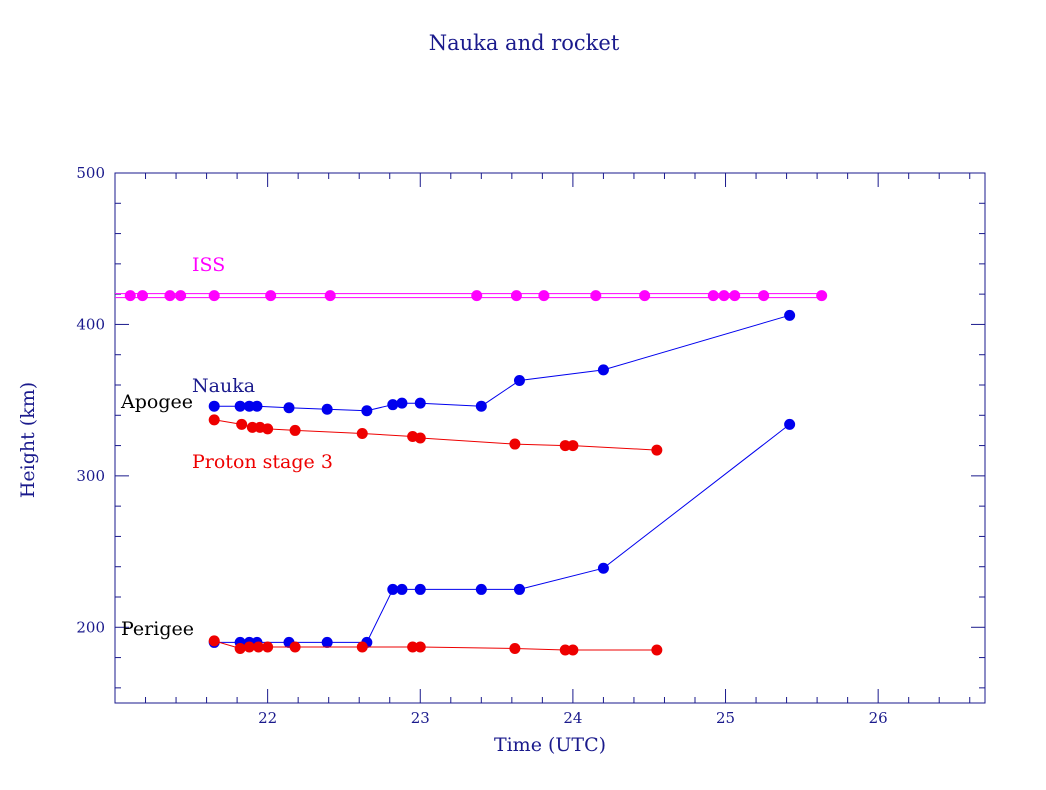  What do you see at coordinates (524, 43) in the screenshot?
I see `chart-title: Nauka and rocket` at bounding box center [524, 43].